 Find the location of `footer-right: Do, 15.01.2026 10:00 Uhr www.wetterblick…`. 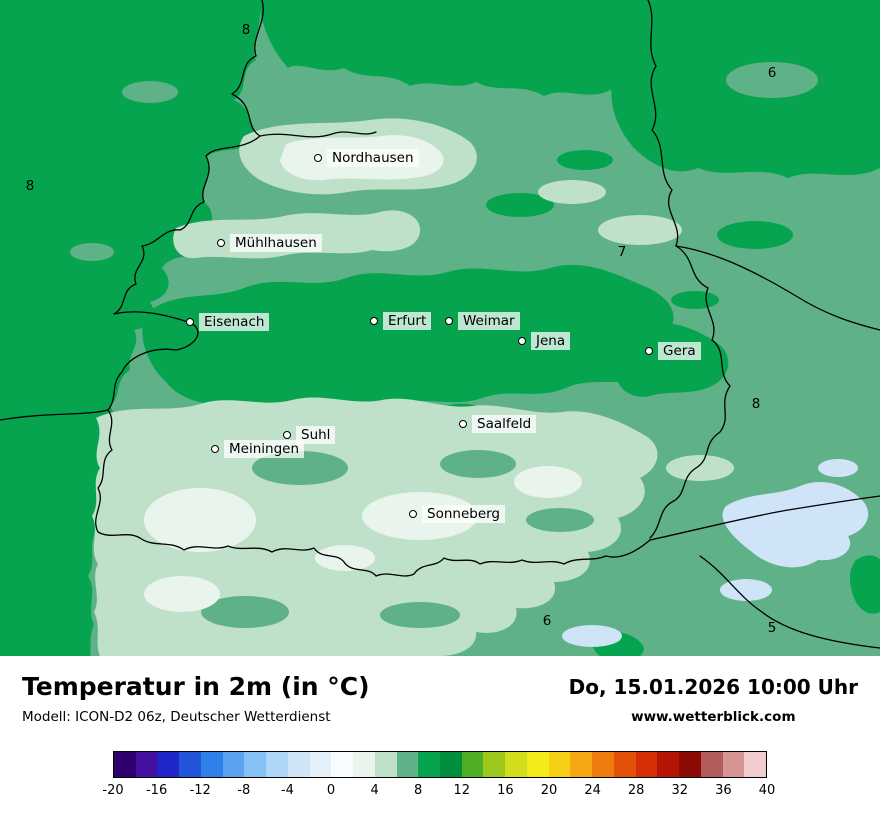

footer-right: Do, 15.01.2026 10:00 Uhr www.wetterblick… is located at coordinates (713, 698).